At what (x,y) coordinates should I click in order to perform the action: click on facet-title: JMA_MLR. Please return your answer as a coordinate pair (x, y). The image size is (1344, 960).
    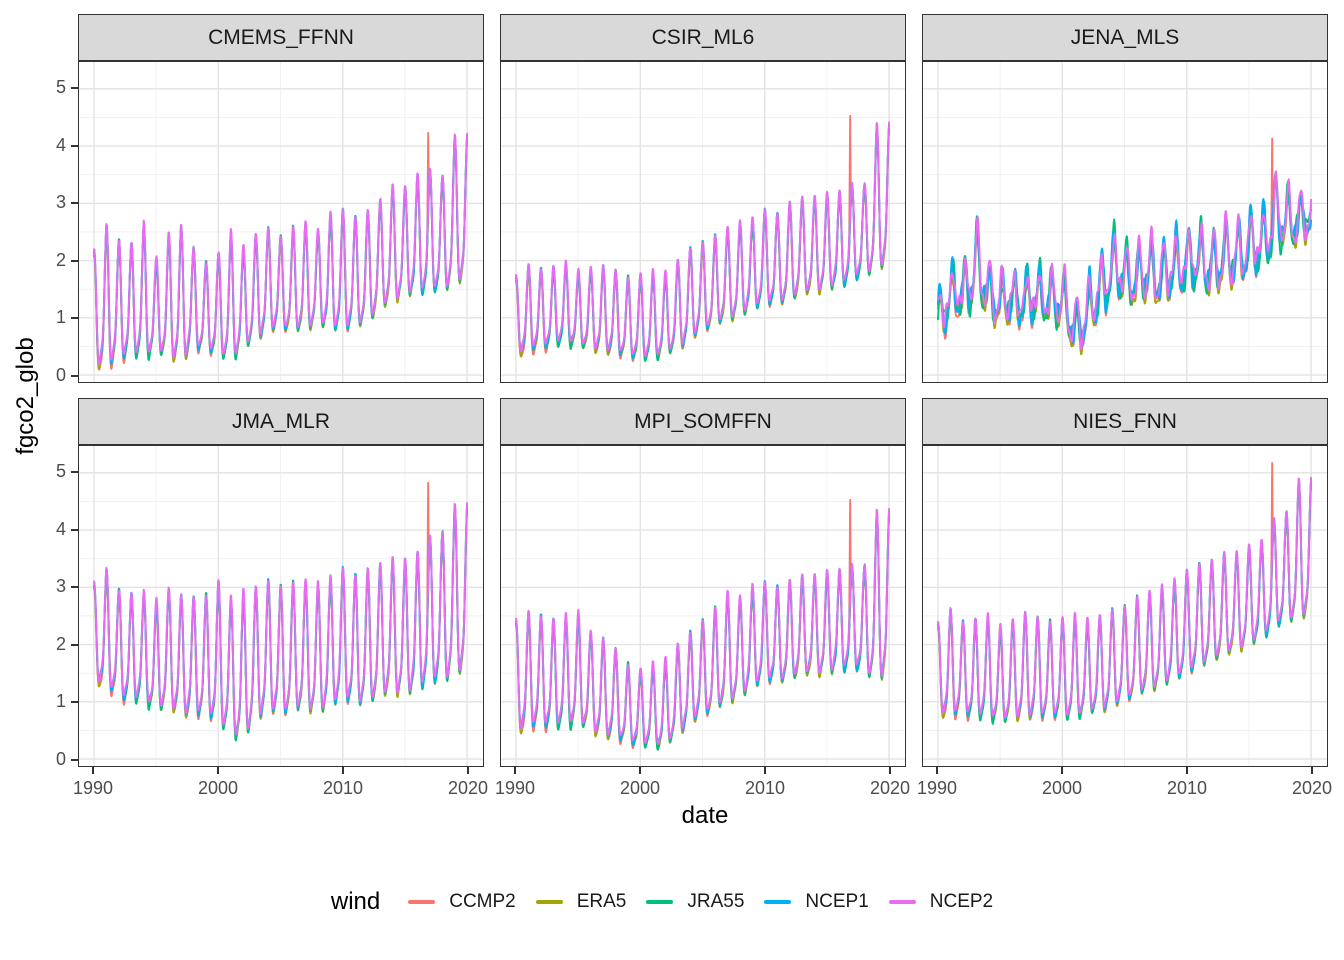
    Looking at the image, I should click on (281, 421).